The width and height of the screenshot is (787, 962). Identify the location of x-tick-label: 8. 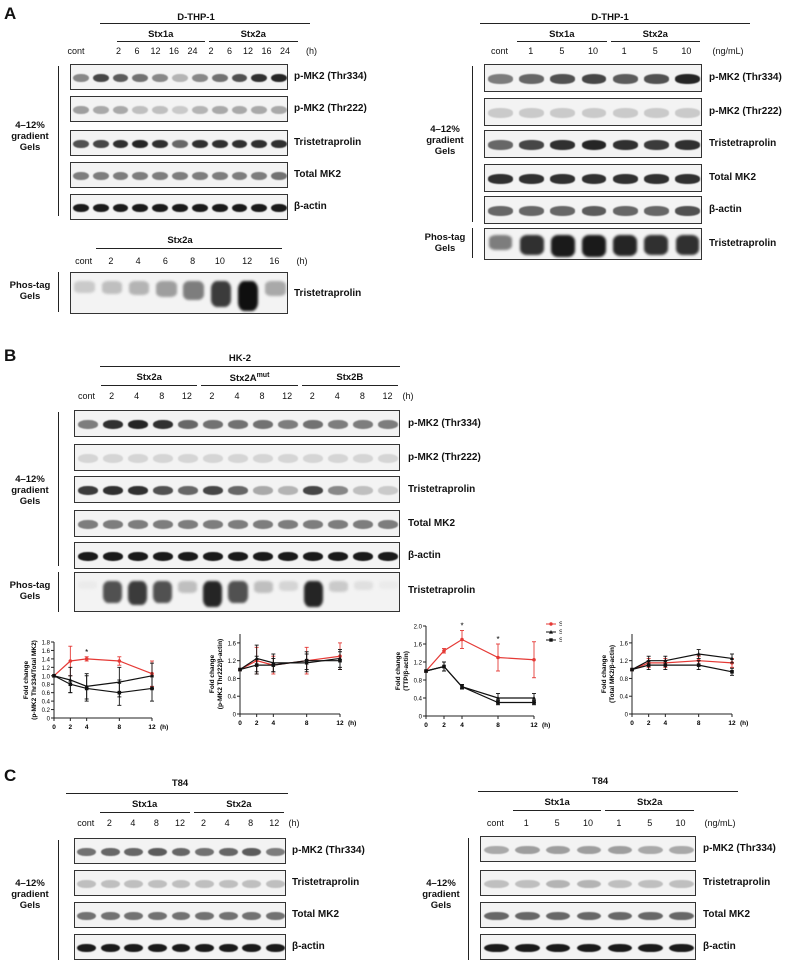
(498, 725).